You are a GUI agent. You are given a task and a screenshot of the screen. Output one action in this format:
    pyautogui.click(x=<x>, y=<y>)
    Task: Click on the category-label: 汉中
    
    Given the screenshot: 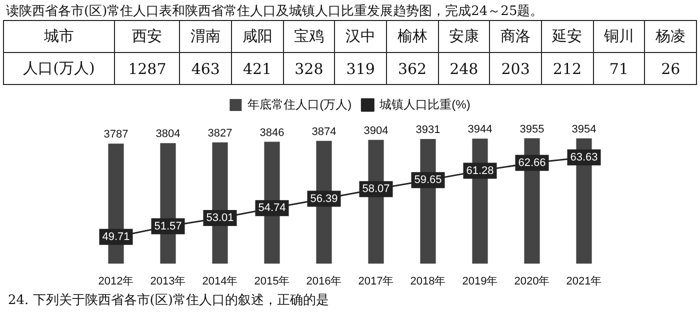 What is the action you would take?
    pyautogui.click(x=360, y=36)
    